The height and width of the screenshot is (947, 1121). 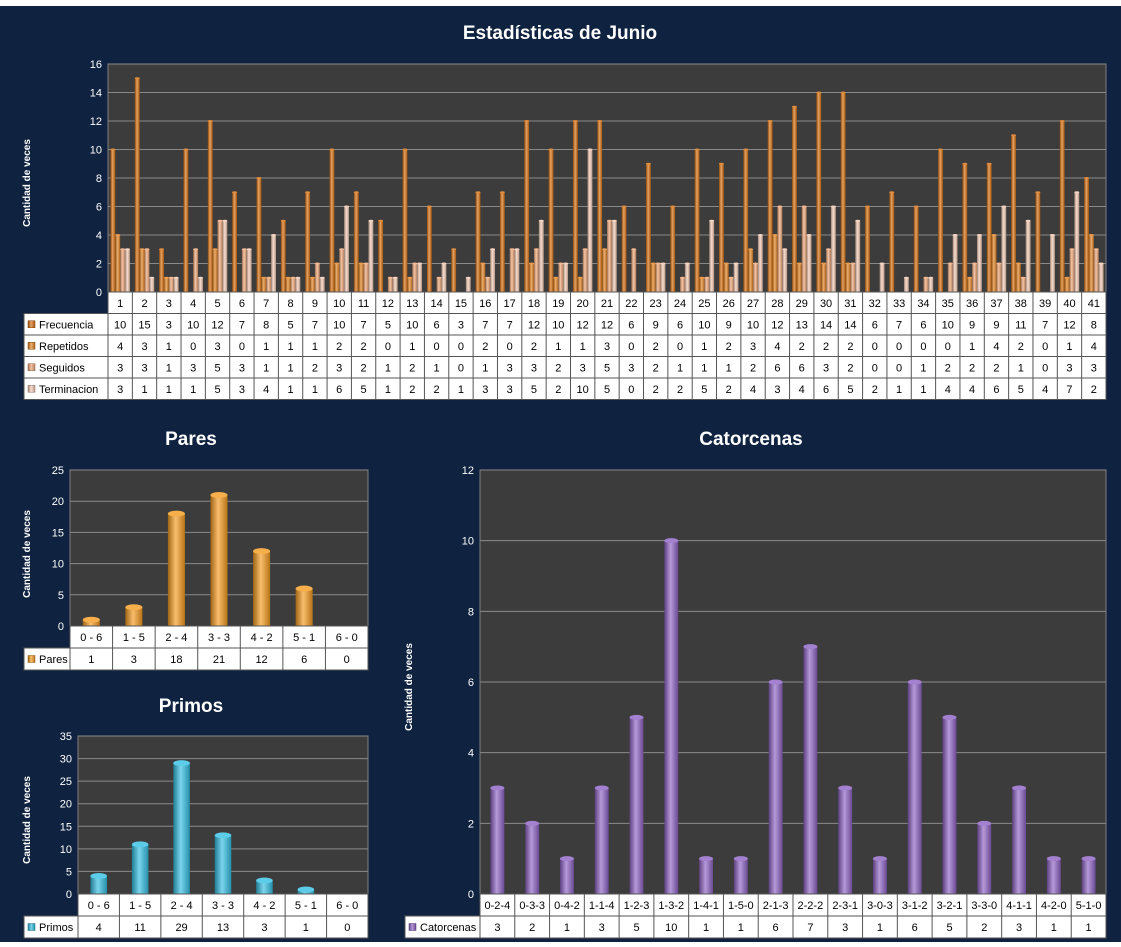 What do you see at coordinates (347, 638) in the screenshot?
I see `category-label: 6 - 0` at bounding box center [347, 638].